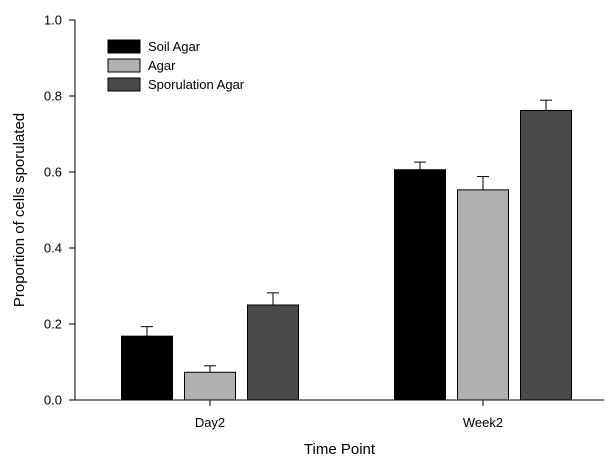  Describe the element at coordinates (53, 20) in the screenshot. I see `y-tick-label: 1.0` at that location.